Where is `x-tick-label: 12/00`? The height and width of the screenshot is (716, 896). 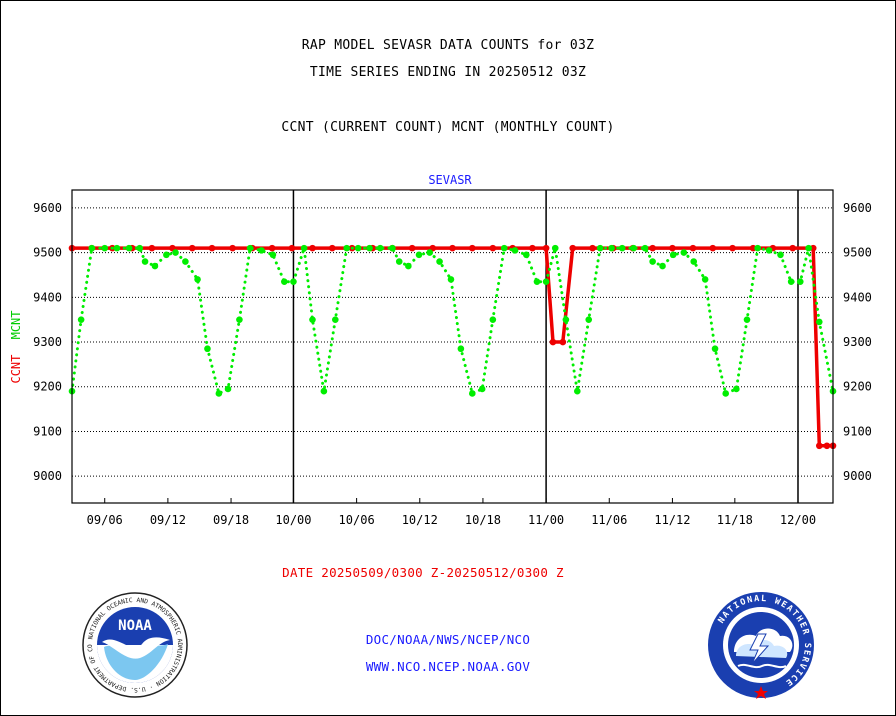
x-tick-label: 12/00 is located at coordinates (798, 520).